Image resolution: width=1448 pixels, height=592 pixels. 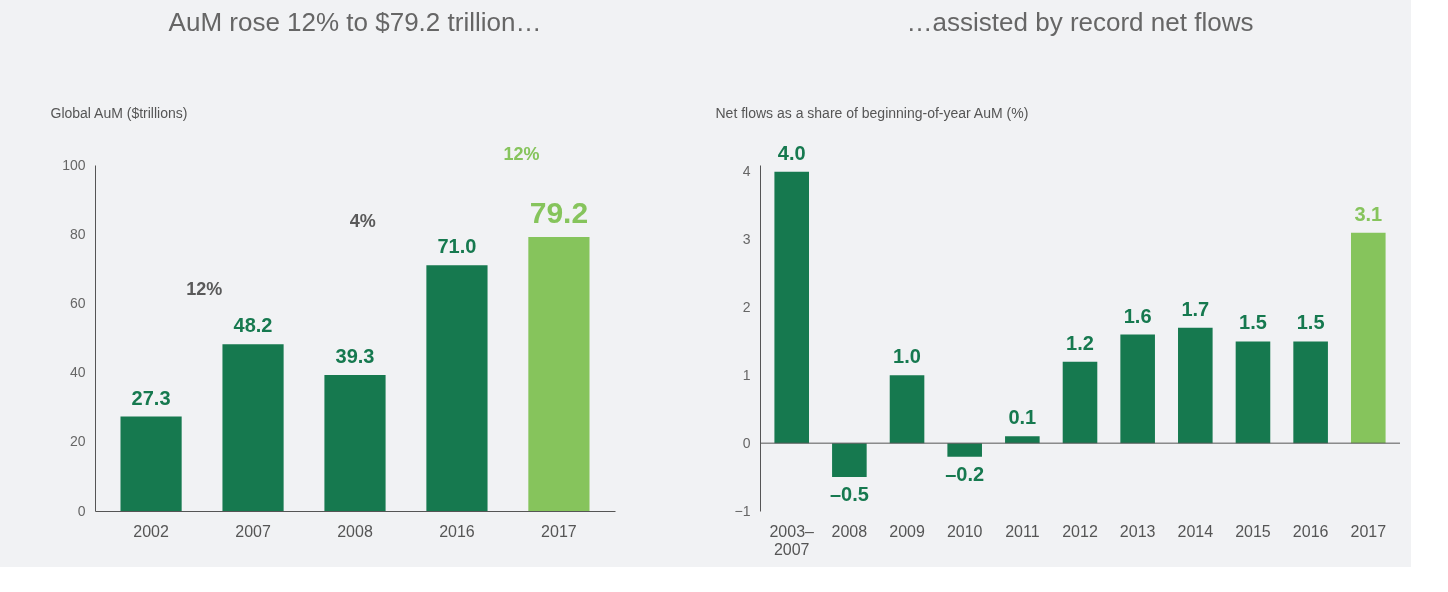 What do you see at coordinates (457, 246) in the screenshot?
I see `data-label: 71.0` at bounding box center [457, 246].